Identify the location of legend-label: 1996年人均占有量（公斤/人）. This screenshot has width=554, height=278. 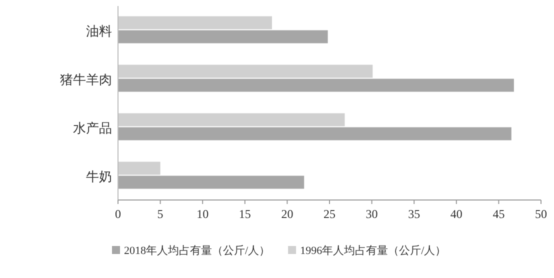
(373, 250).